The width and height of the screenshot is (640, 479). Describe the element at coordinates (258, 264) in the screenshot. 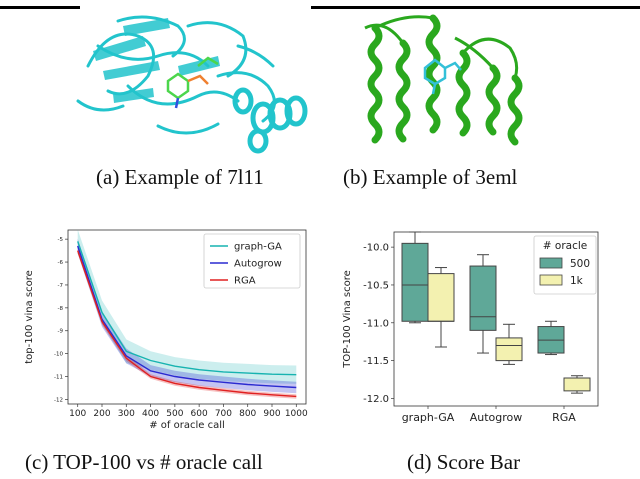

I see `legend-label-autogrow: Autogrow` at that location.